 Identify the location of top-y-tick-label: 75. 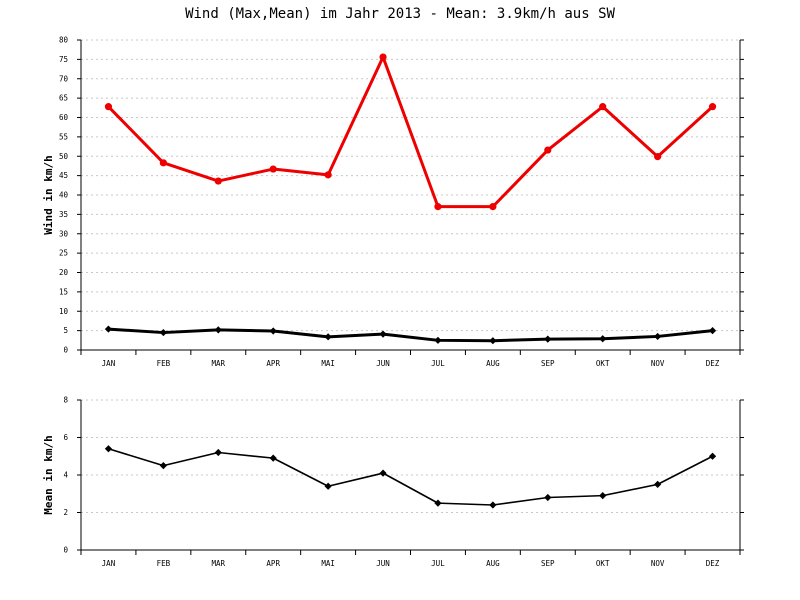
(63, 59).